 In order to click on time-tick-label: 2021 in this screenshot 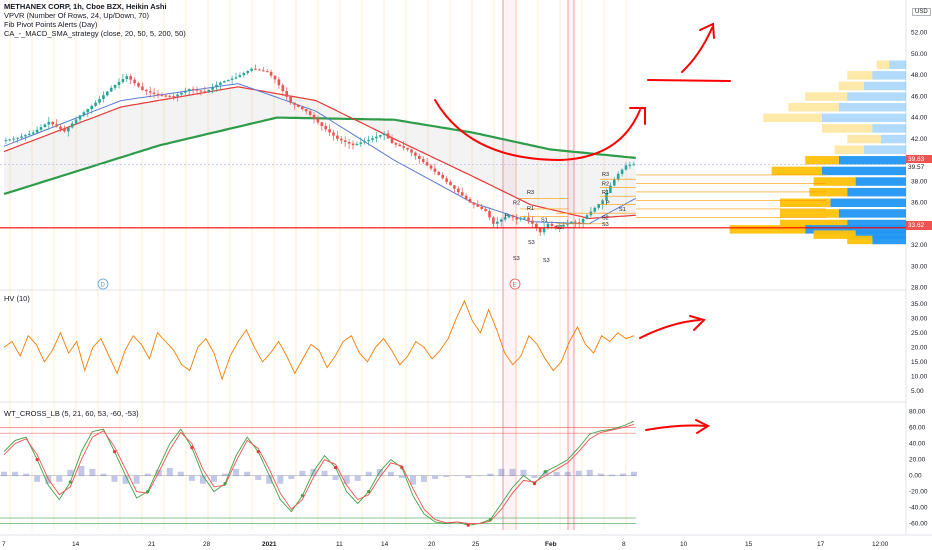, I will do `click(269, 544)`.